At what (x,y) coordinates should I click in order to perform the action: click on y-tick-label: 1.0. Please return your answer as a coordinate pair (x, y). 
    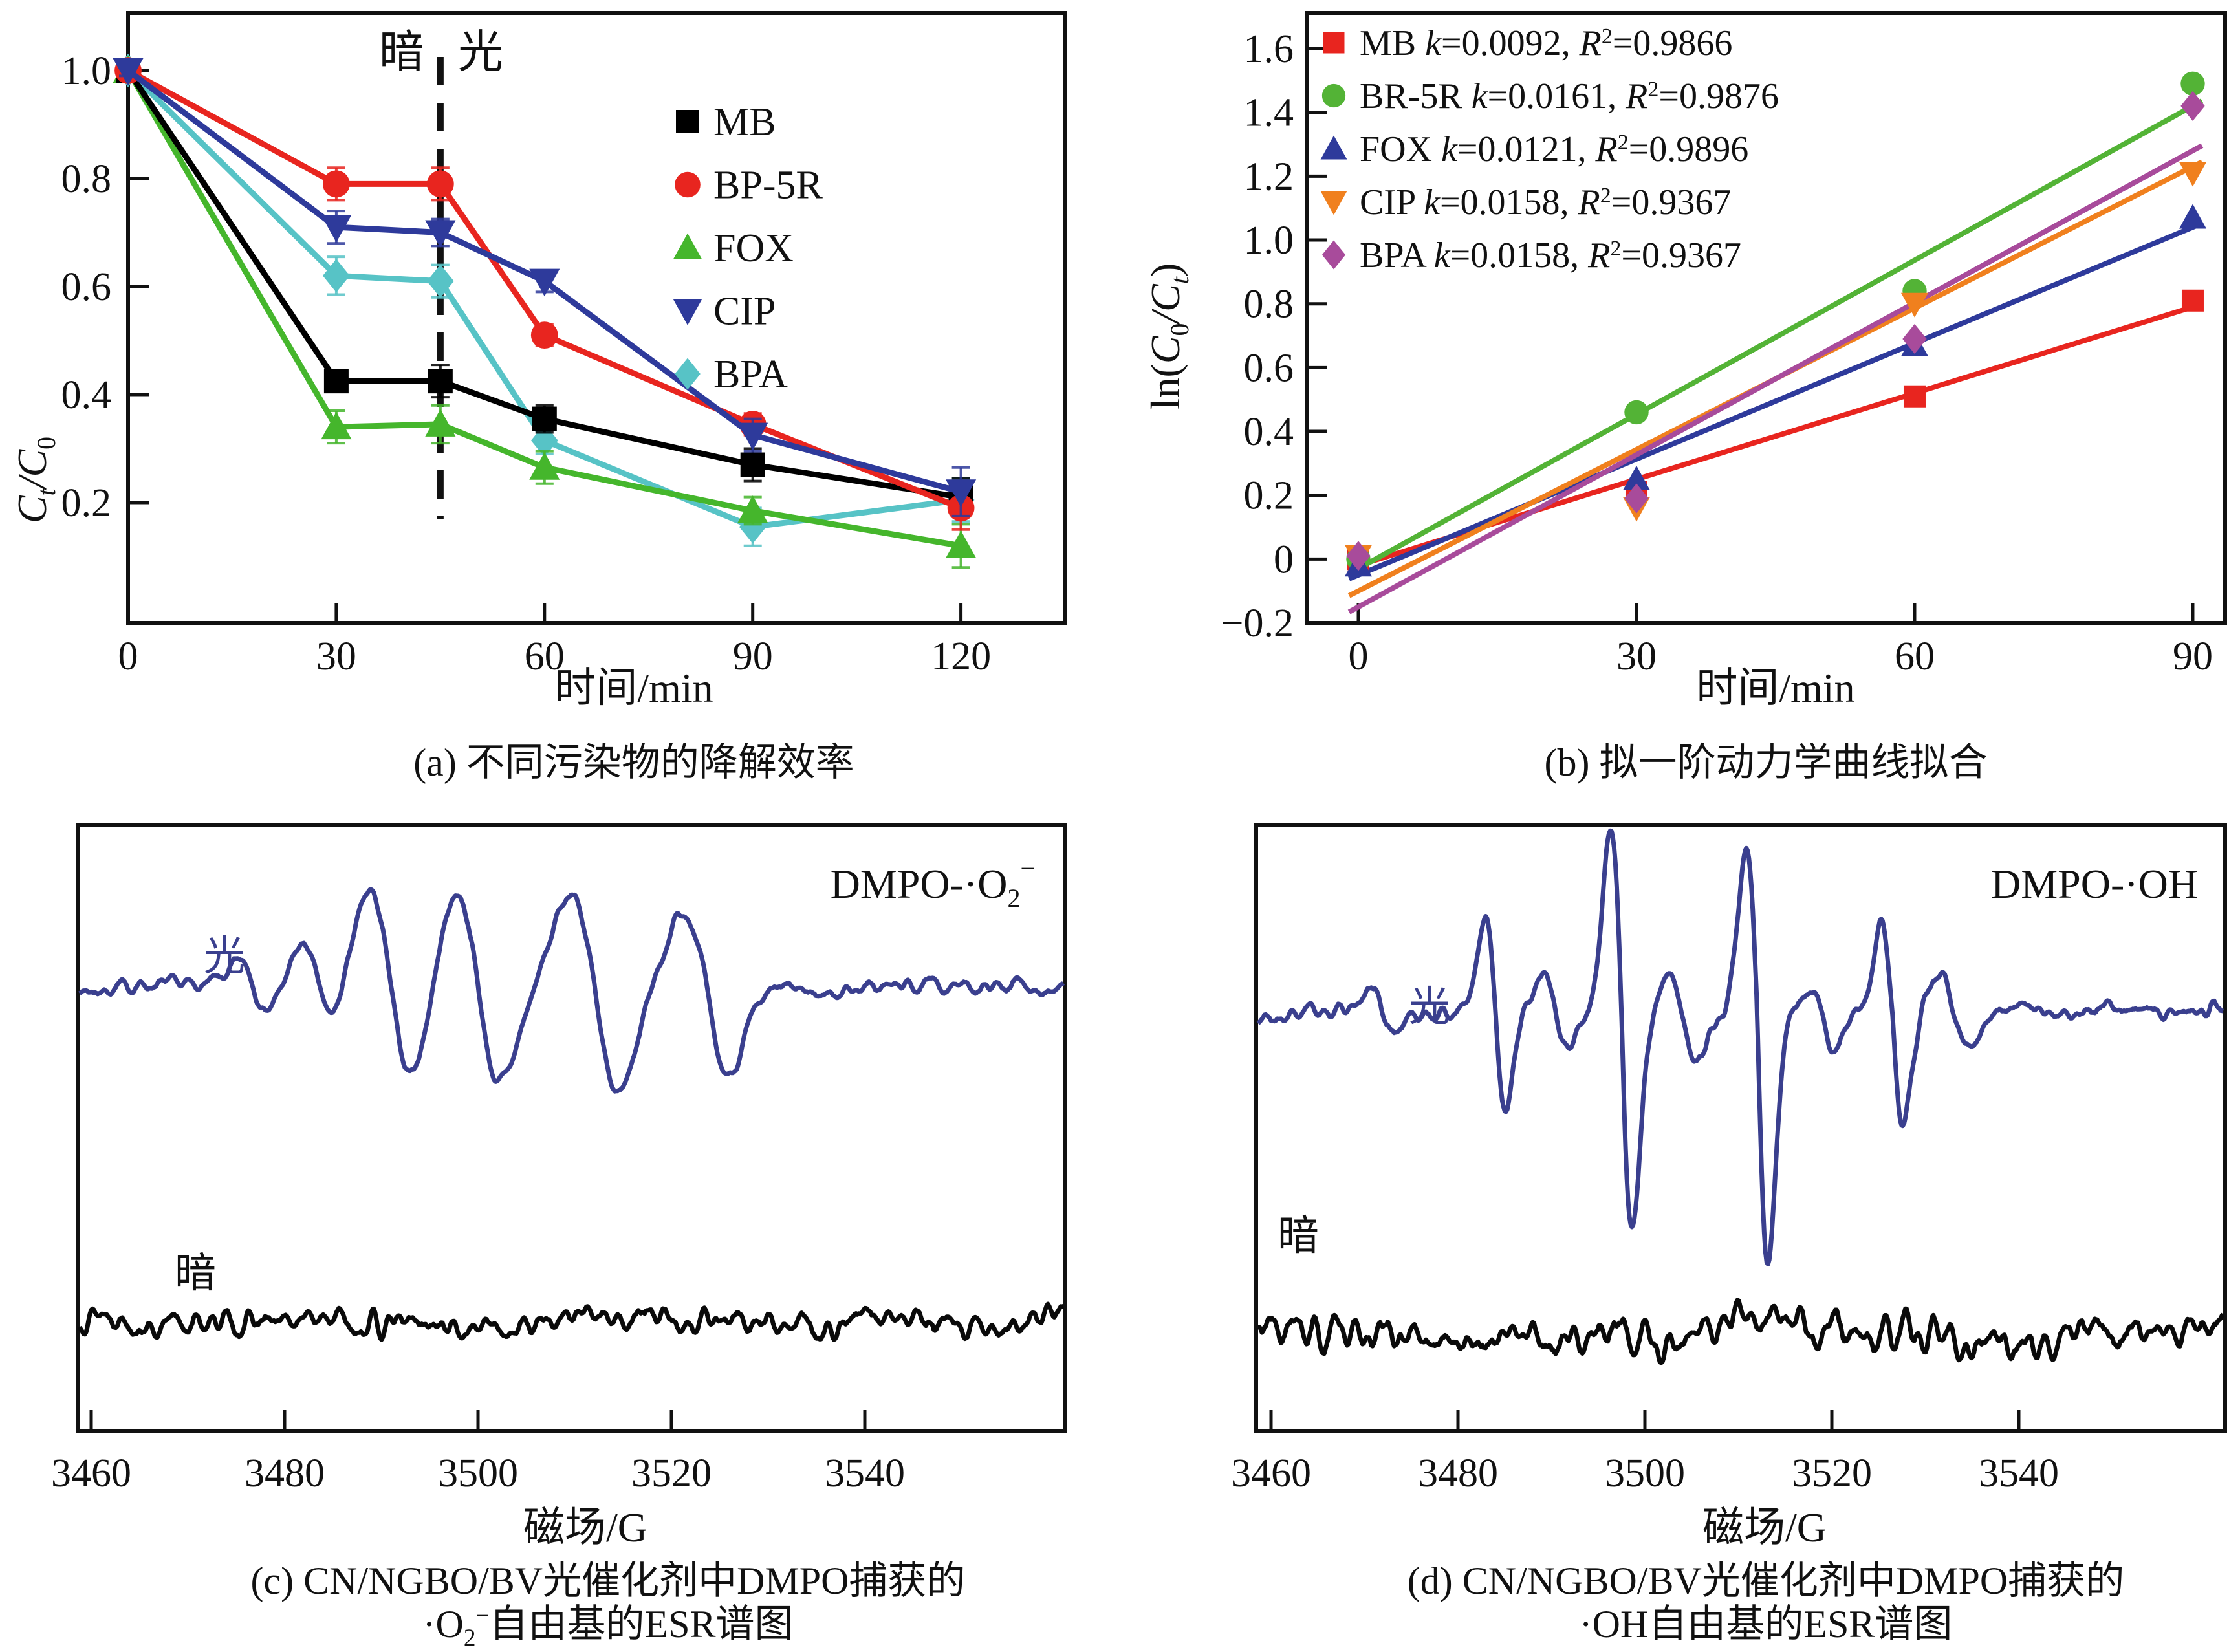
    Looking at the image, I should click on (86, 71).